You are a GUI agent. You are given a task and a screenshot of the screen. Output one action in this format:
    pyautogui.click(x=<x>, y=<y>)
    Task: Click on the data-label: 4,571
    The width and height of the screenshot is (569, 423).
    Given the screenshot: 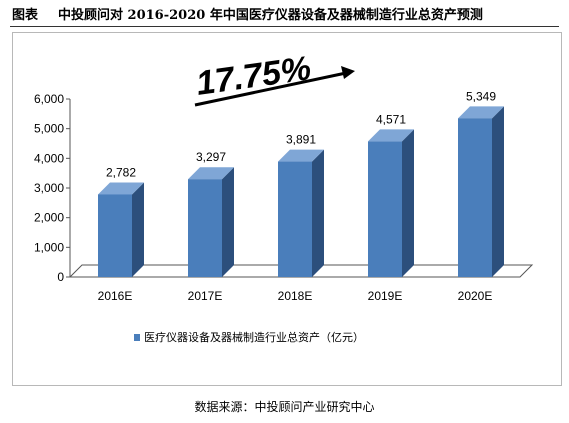 What is the action you would take?
    pyautogui.click(x=391, y=119)
    